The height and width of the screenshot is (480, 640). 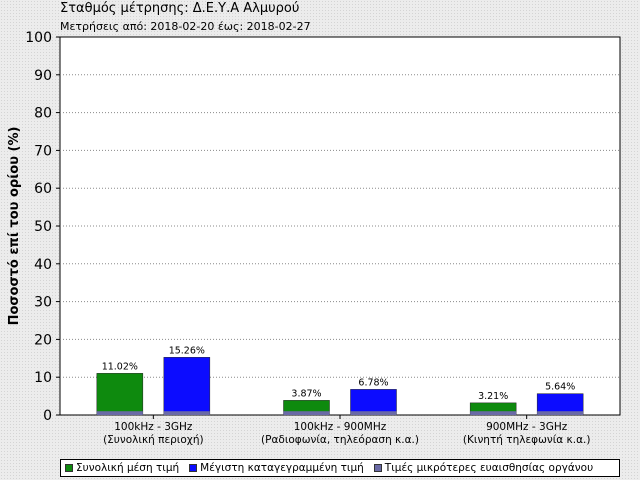 I want to click on station-title: Σταθμός μέτρησης: Δ.Ε.Υ.Α Αλμυρού, so click(x=180, y=8).